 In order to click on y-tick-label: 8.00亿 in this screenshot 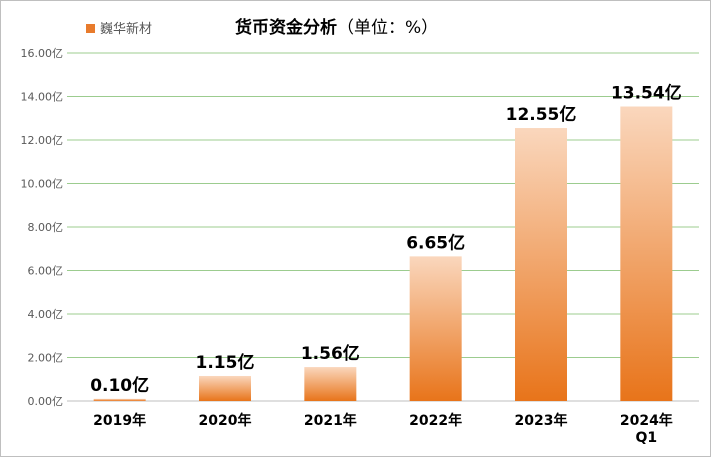, I will do `click(46, 227)`.